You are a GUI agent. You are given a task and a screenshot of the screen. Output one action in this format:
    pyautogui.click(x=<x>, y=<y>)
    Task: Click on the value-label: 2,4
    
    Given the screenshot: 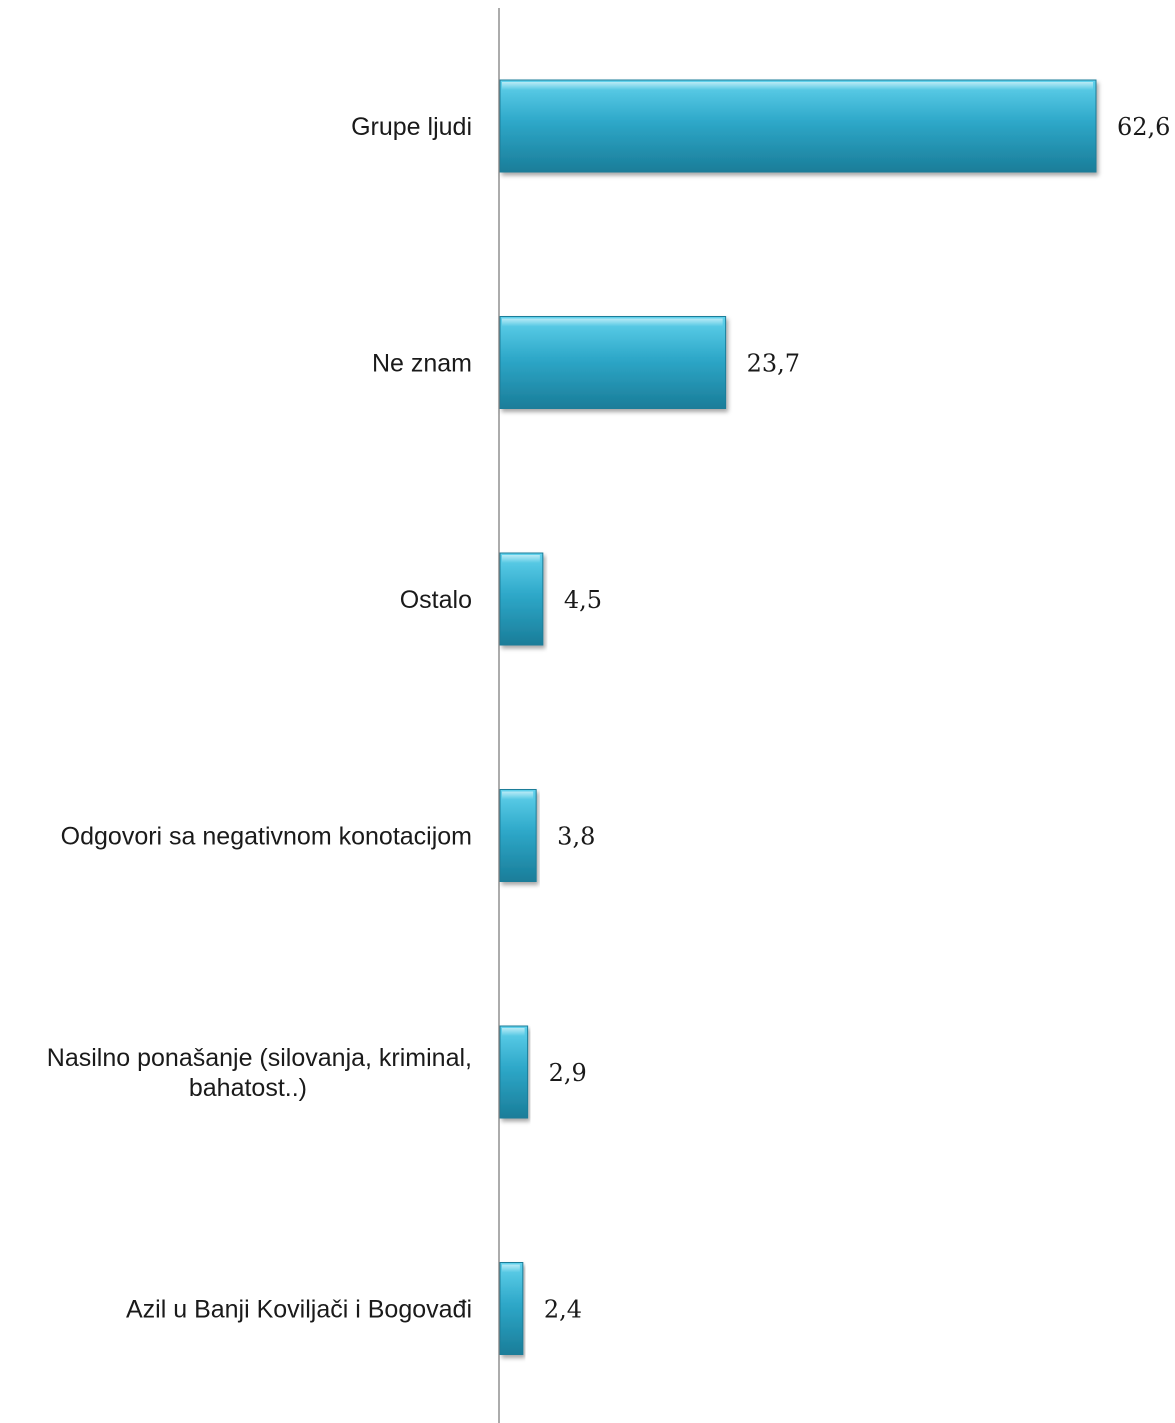 What is the action you would take?
    pyautogui.click(x=563, y=1310)
    